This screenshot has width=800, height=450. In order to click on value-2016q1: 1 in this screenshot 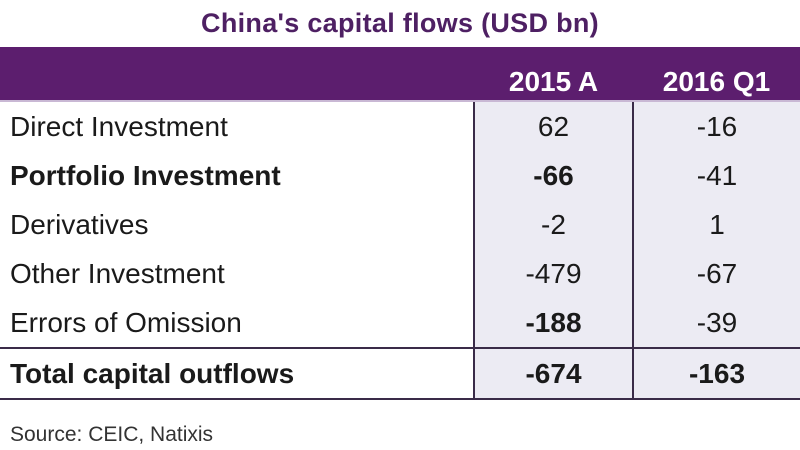, I will do `click(716, 224)`.